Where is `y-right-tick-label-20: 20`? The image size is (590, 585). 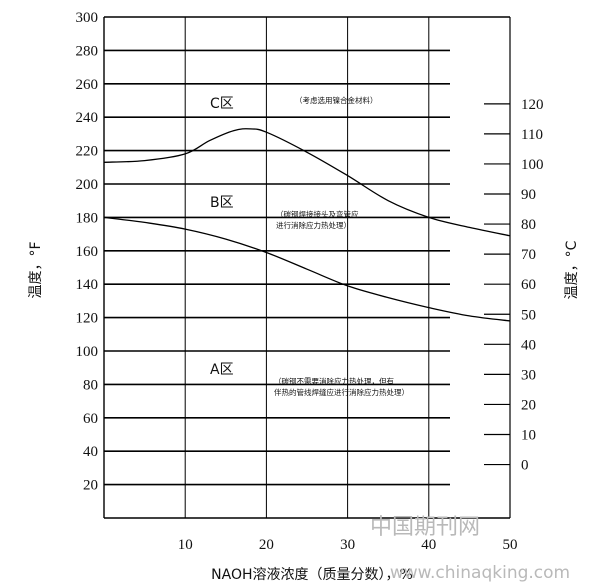
y-right-tick-label-20: 20 is located at coordinates (528, 405).